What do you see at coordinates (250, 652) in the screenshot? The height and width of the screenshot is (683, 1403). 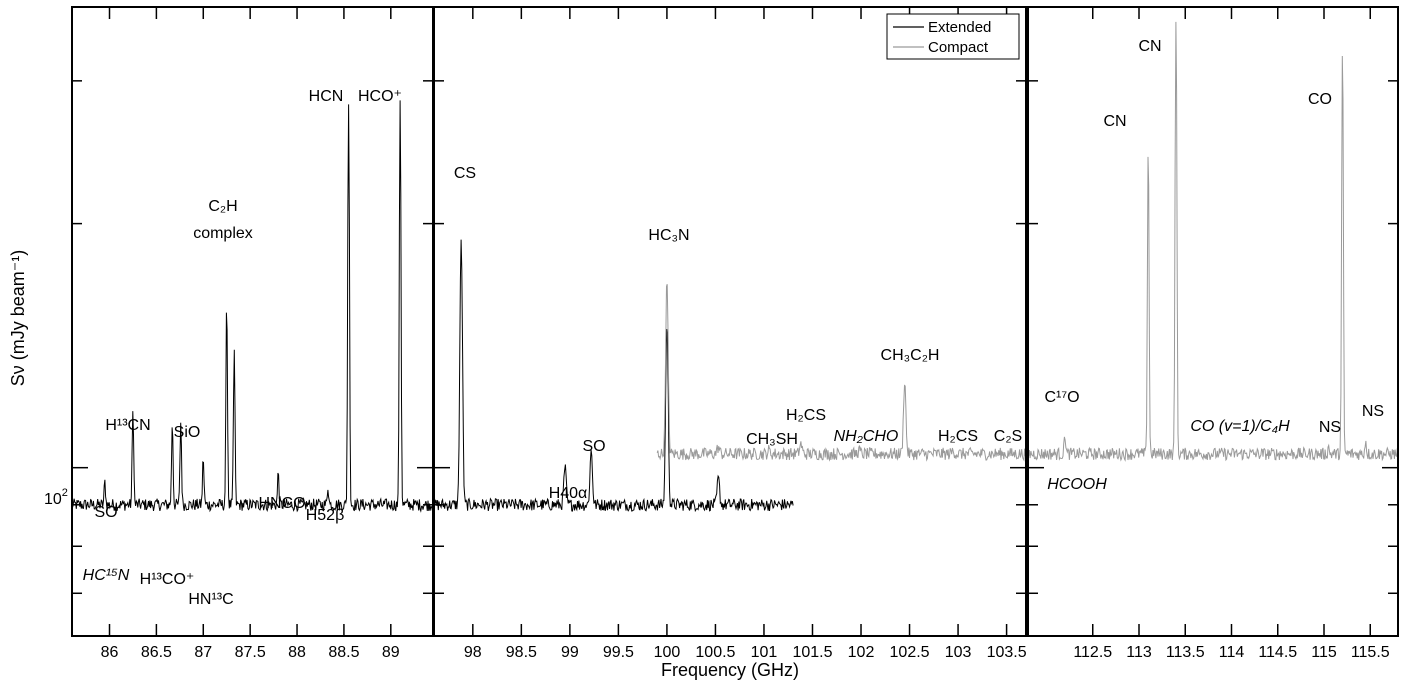 I see `x-tick-label: 87.5` at bounding box center [250, 652].